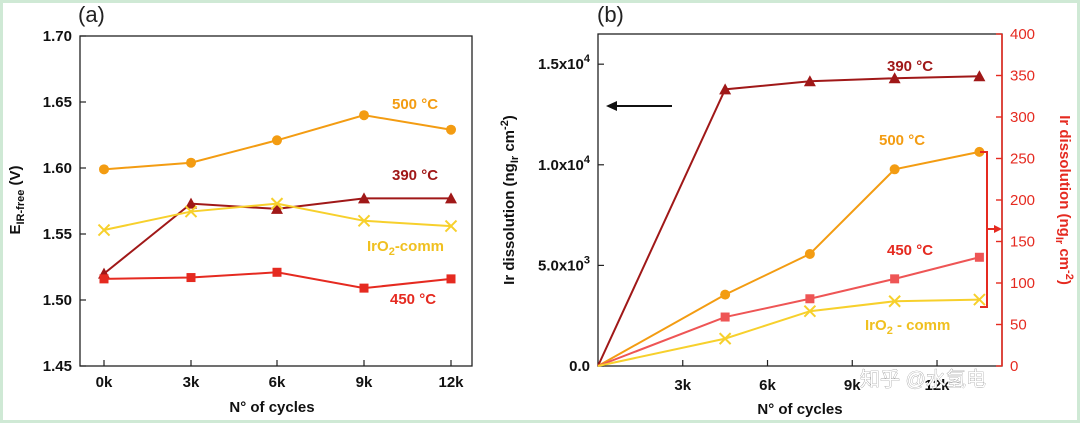 The width and height of the screenshot is (1080, 423). Describe the element at coordinates (57, 102) in the screenshot. I see `panel-a-y-tick-label: 1.65` at that location.